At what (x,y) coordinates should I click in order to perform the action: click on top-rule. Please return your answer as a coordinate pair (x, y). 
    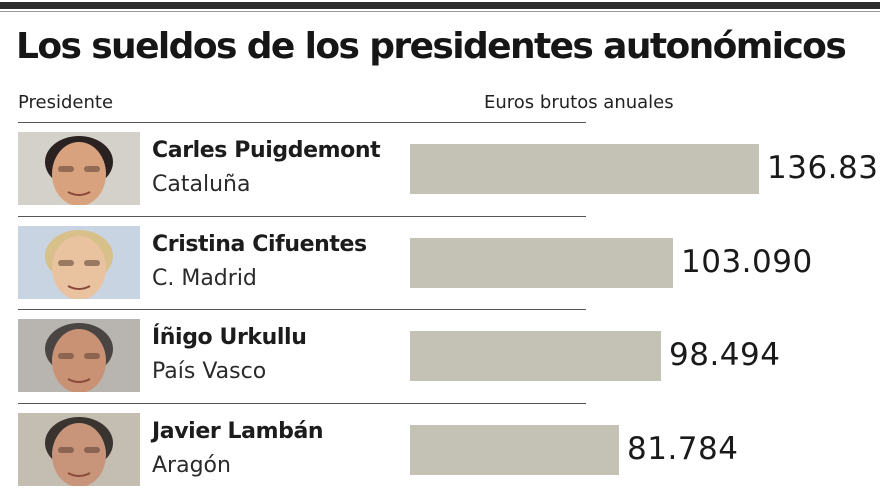
    Looking at the image, I should click on (440, 7).